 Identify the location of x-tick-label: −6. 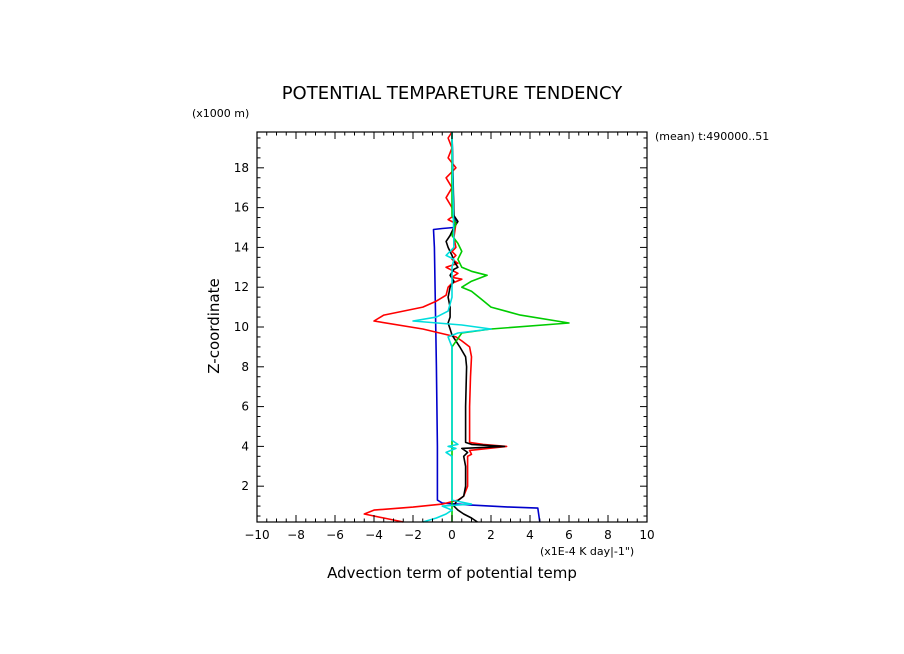
(335, 535).